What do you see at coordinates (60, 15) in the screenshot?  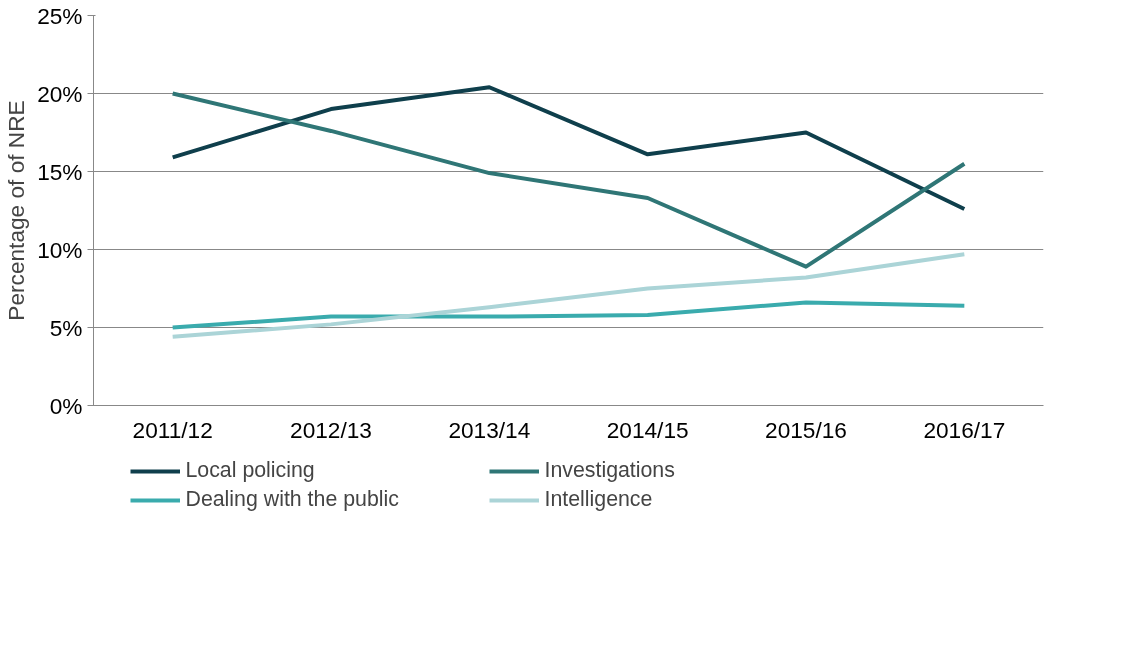 I see `y-tick-label: 25%` at bounding box center [60, 15].